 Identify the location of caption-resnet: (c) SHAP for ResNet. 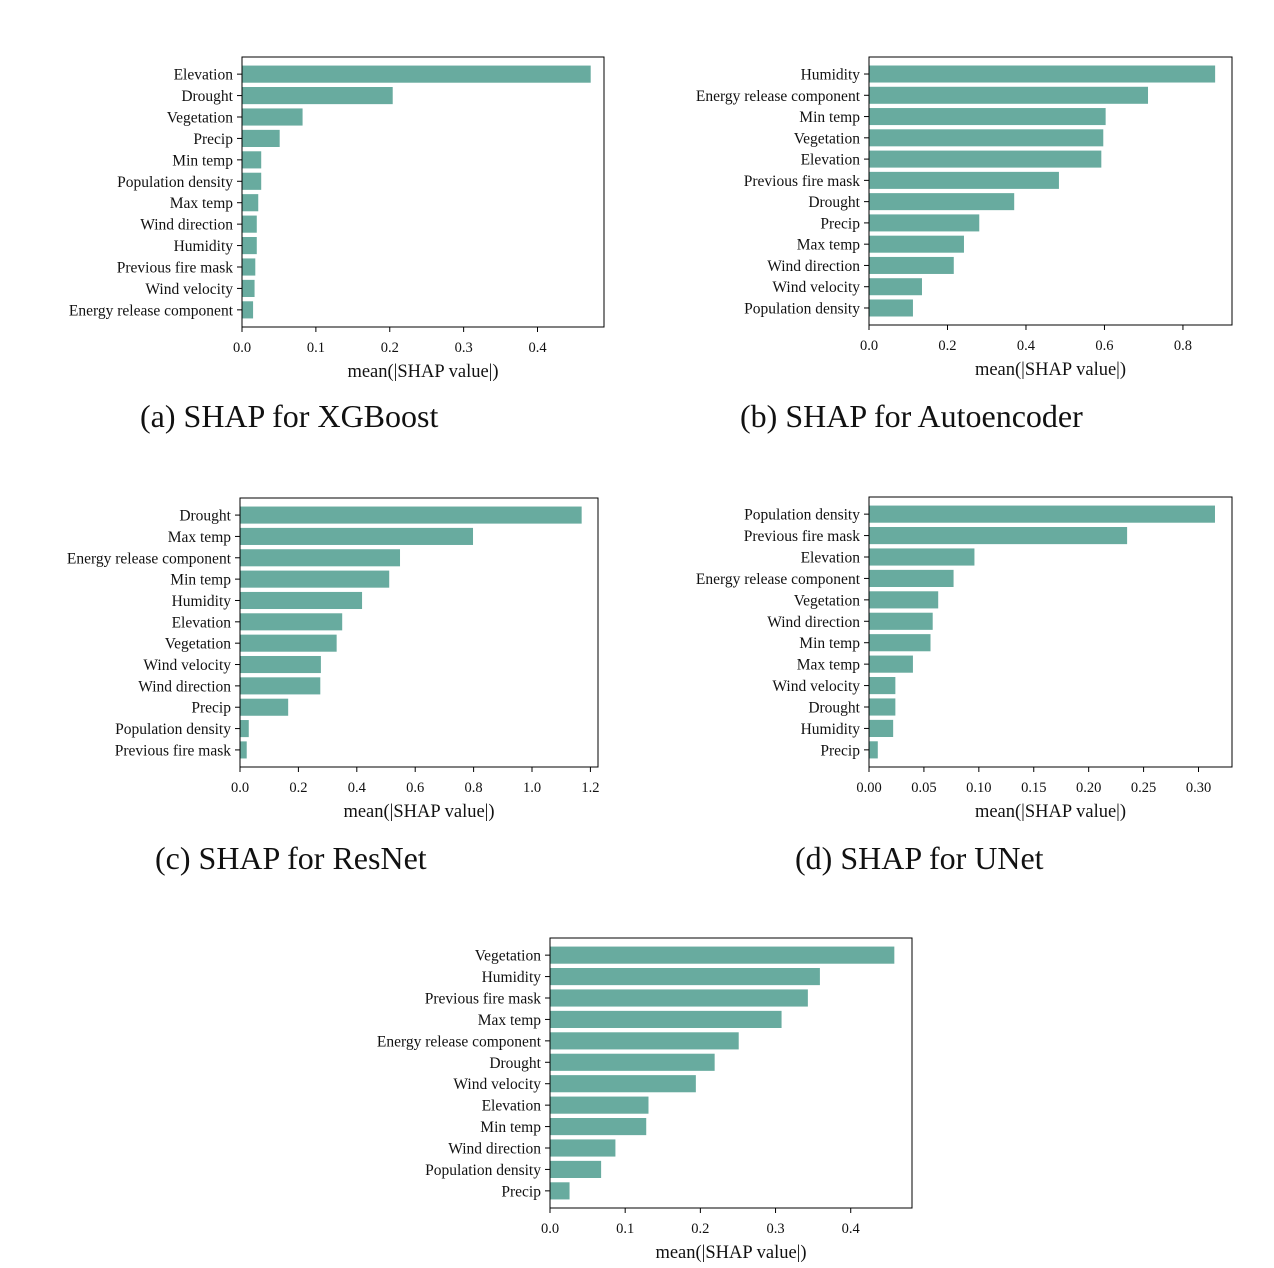
(291, 858).